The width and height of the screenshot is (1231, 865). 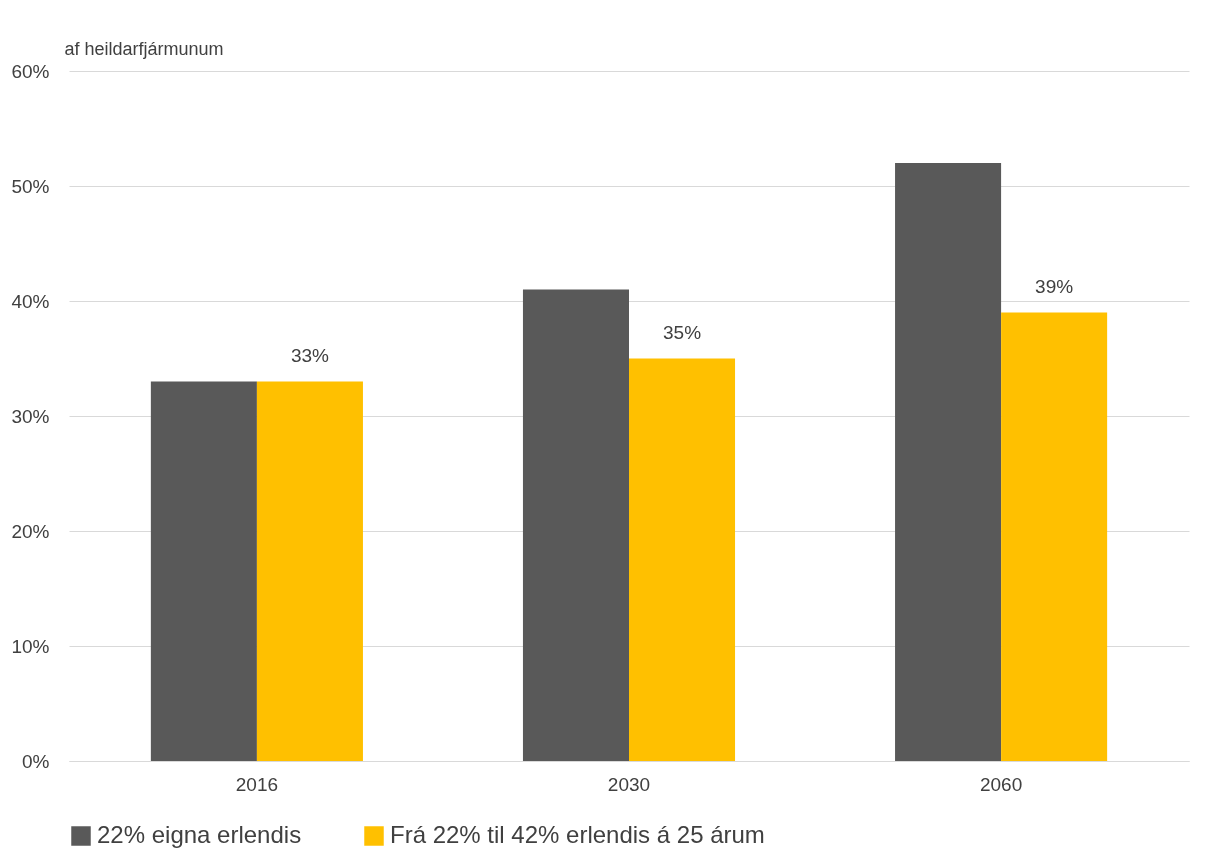 I want to click on y-axis-title: af heildarfjármunum, so click(x=144, y=48).